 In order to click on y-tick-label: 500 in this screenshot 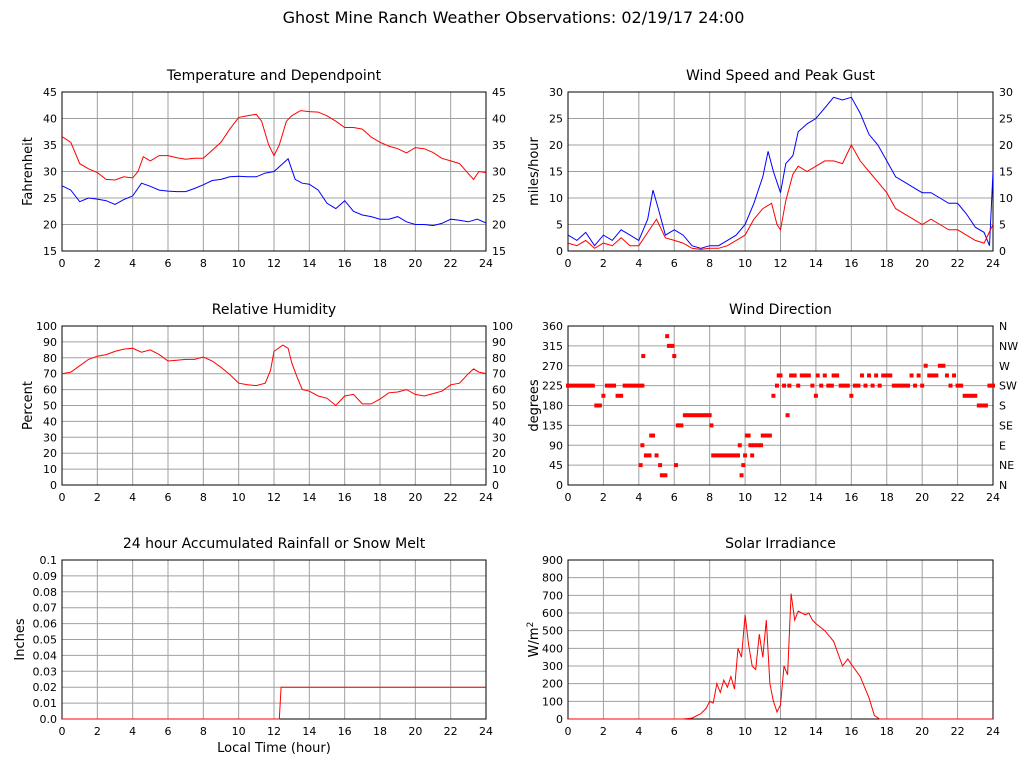, I will do `click(552, 631)`.